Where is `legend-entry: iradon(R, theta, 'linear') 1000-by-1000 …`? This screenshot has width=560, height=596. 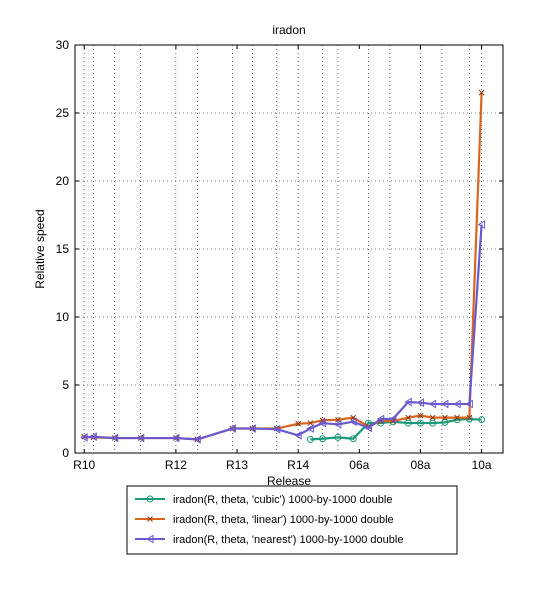
legend-entry: iradon(R, theta, 'linear') 1000-by-1000 … is located at coordinates (264, 520).